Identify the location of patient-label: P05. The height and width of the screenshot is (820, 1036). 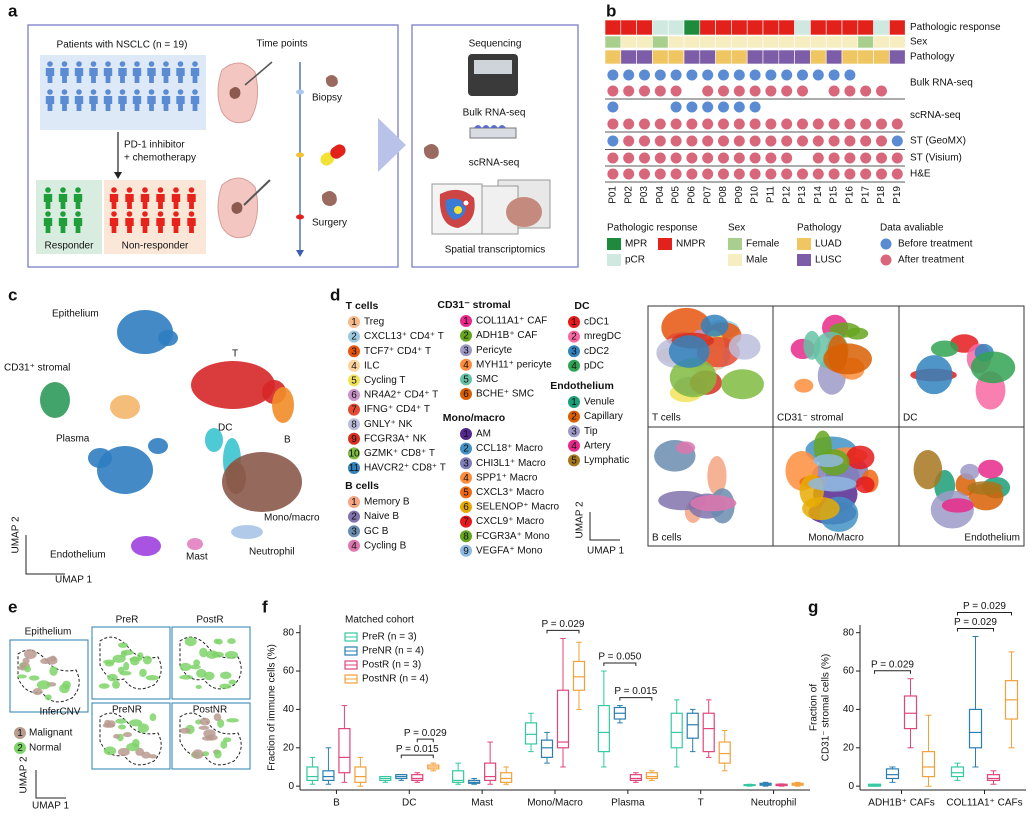
(676, 195).